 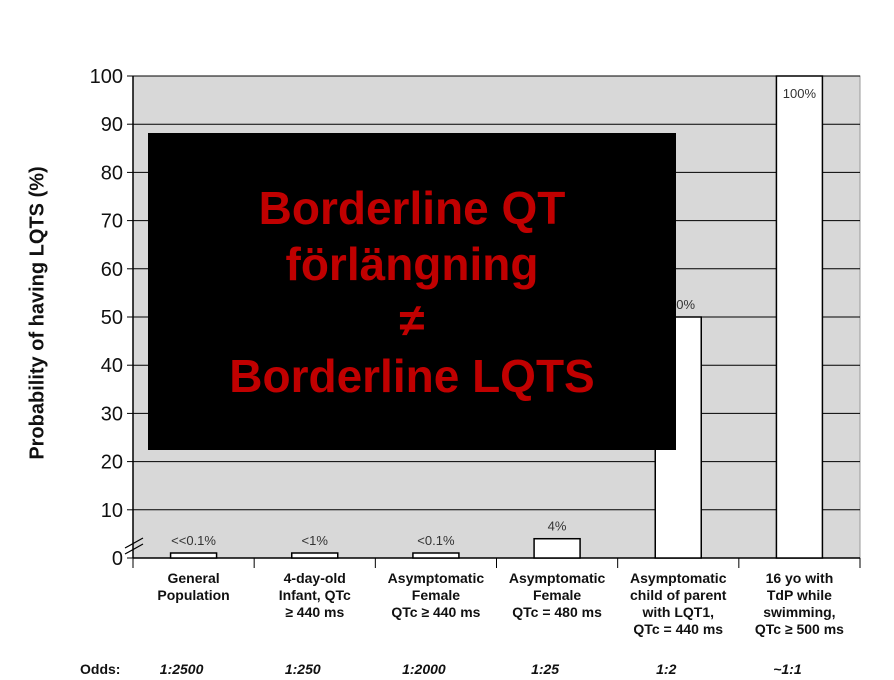 What do you see at coordinates (315, 540) in the screenshot?
I see `data-label: <1%` at bounding box center [315, 540].